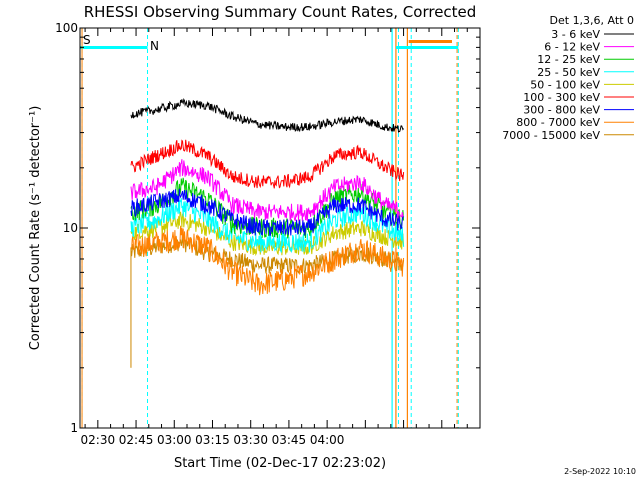 This screenshot has width=640, height=480. What do you see at coordinates (70, 228) in the screenshot?
I see `y-tick-label: 10` at bounding box center [70, 228].